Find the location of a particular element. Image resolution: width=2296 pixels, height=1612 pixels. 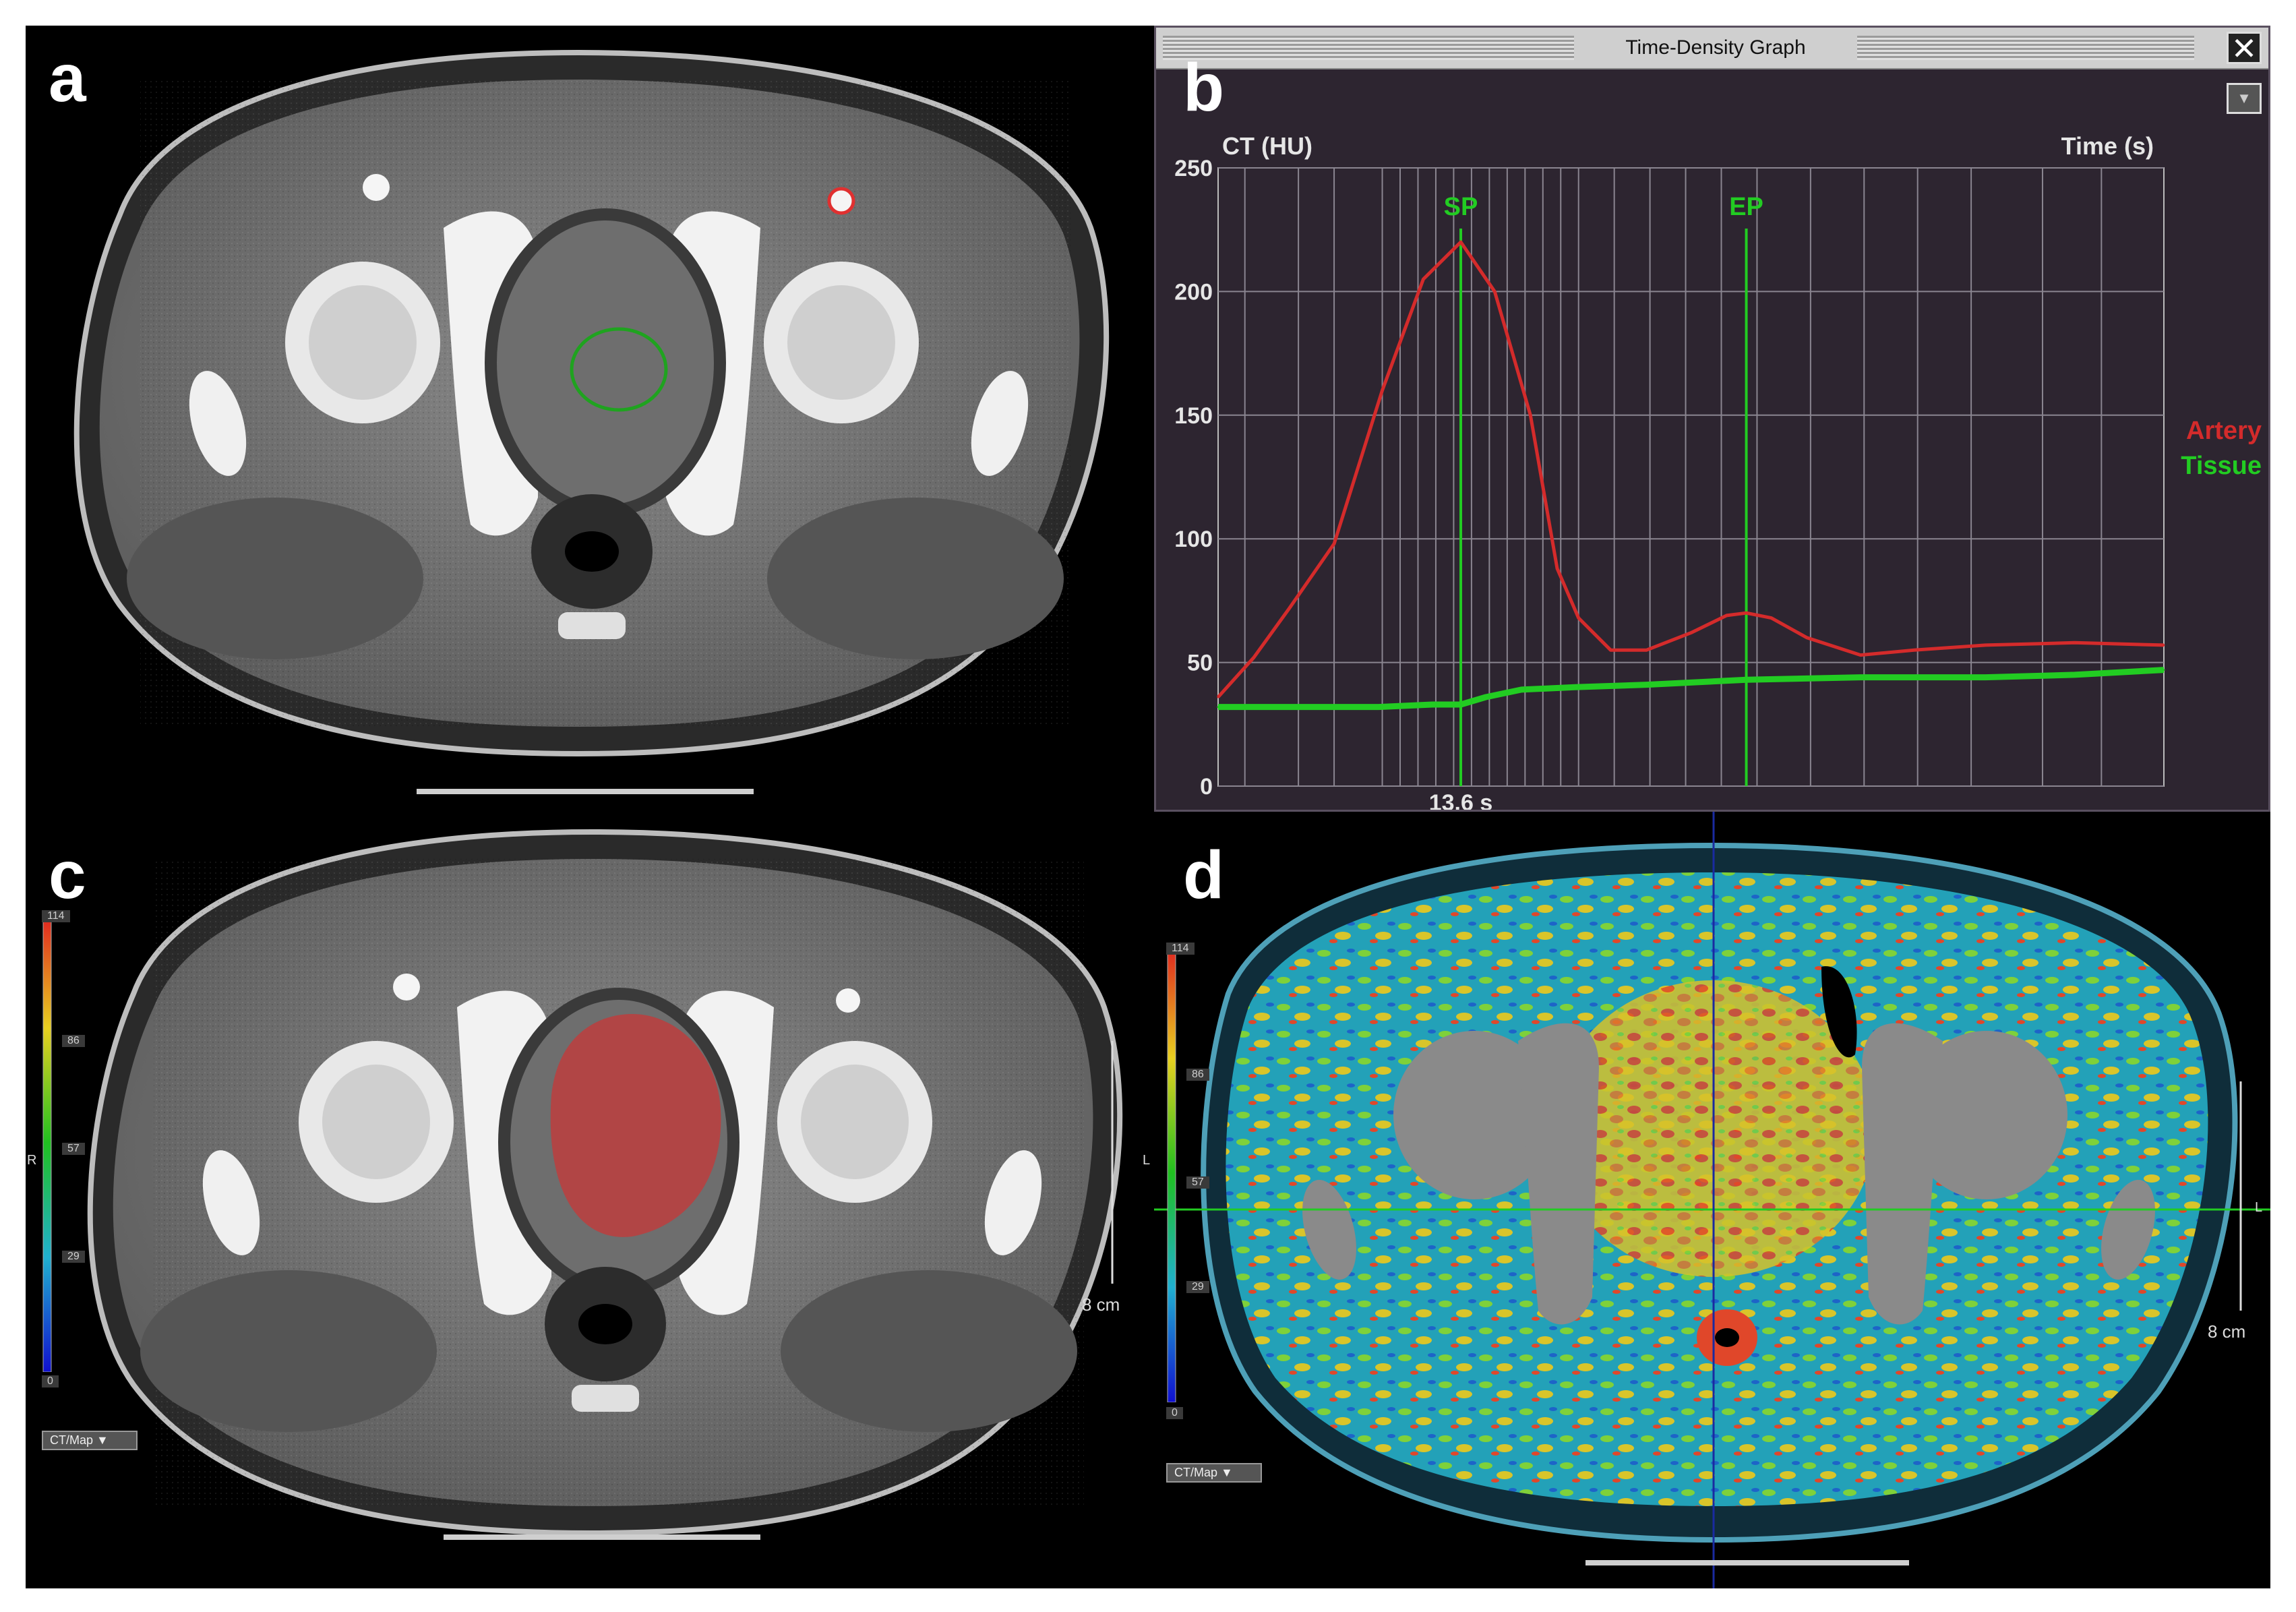

y-tick-label: 50 is located at coordinates (1200, 663).